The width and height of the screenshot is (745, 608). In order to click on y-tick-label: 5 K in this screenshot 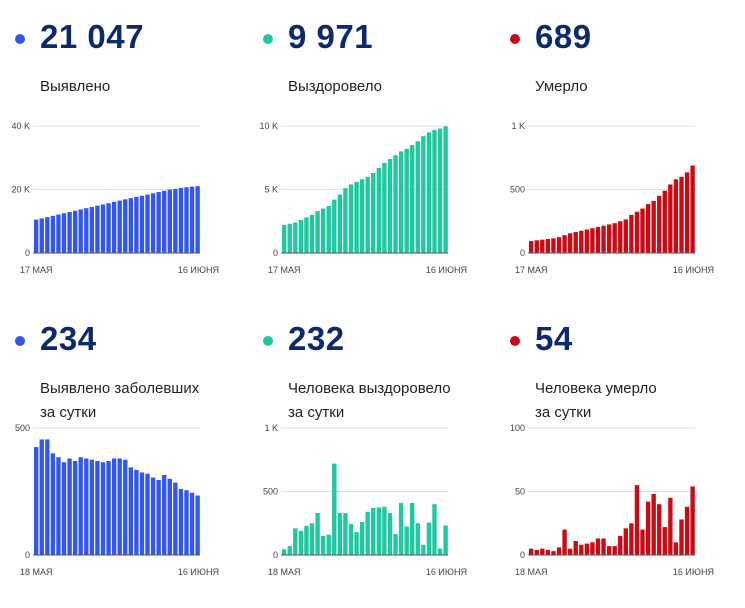, I will do `click(271, 190)`.